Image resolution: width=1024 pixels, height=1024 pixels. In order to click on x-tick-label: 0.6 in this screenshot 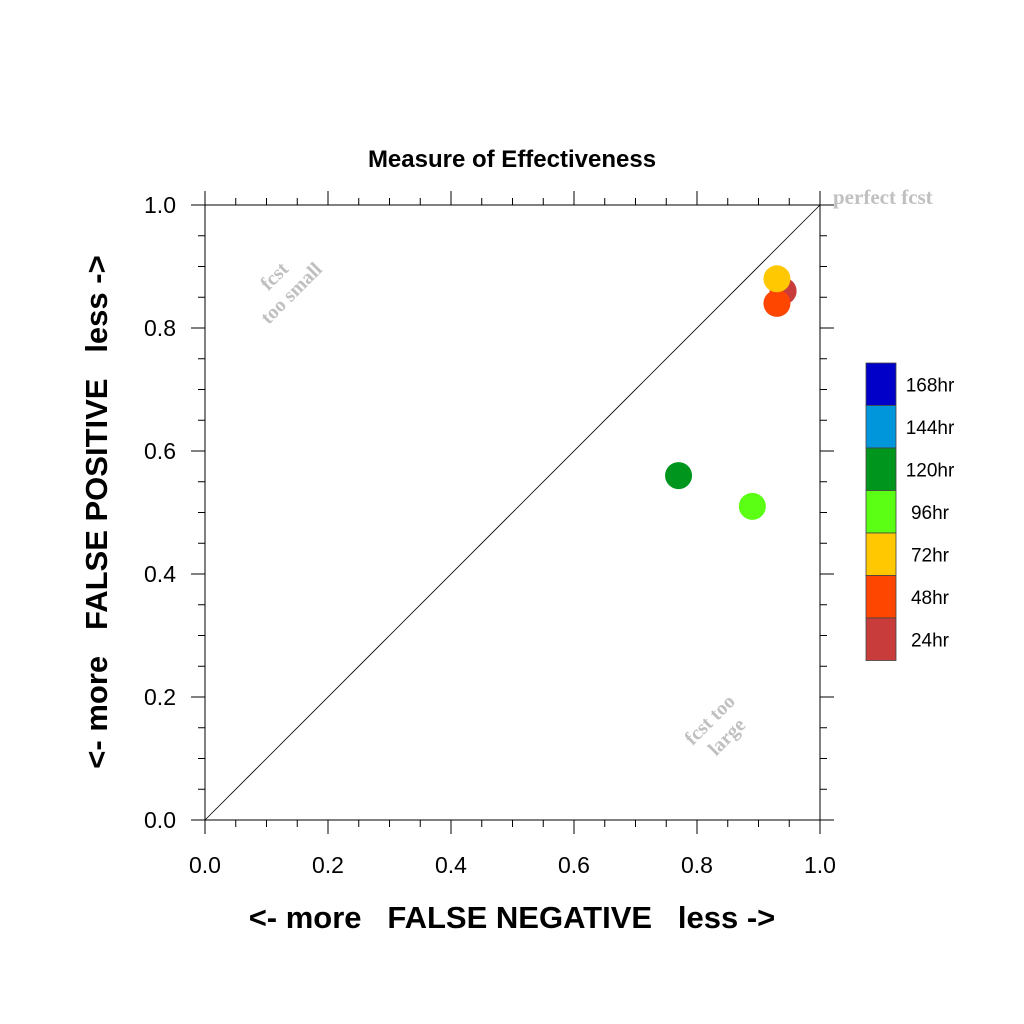, I will do `click(574, 865)`.